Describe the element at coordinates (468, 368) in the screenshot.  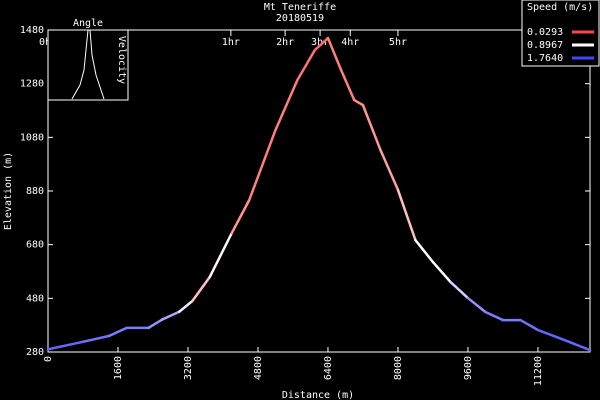
I see `x-tick-label: 9600` at that location.